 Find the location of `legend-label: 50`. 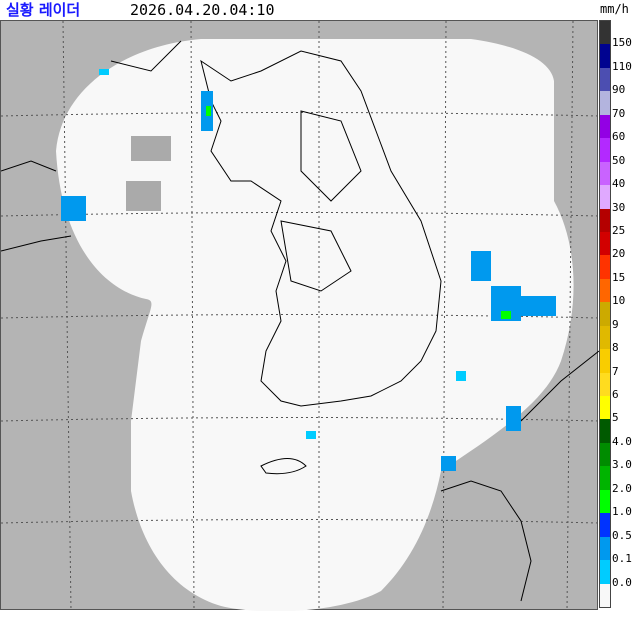

legend-label: 50 is located at coordinates (619, 160).